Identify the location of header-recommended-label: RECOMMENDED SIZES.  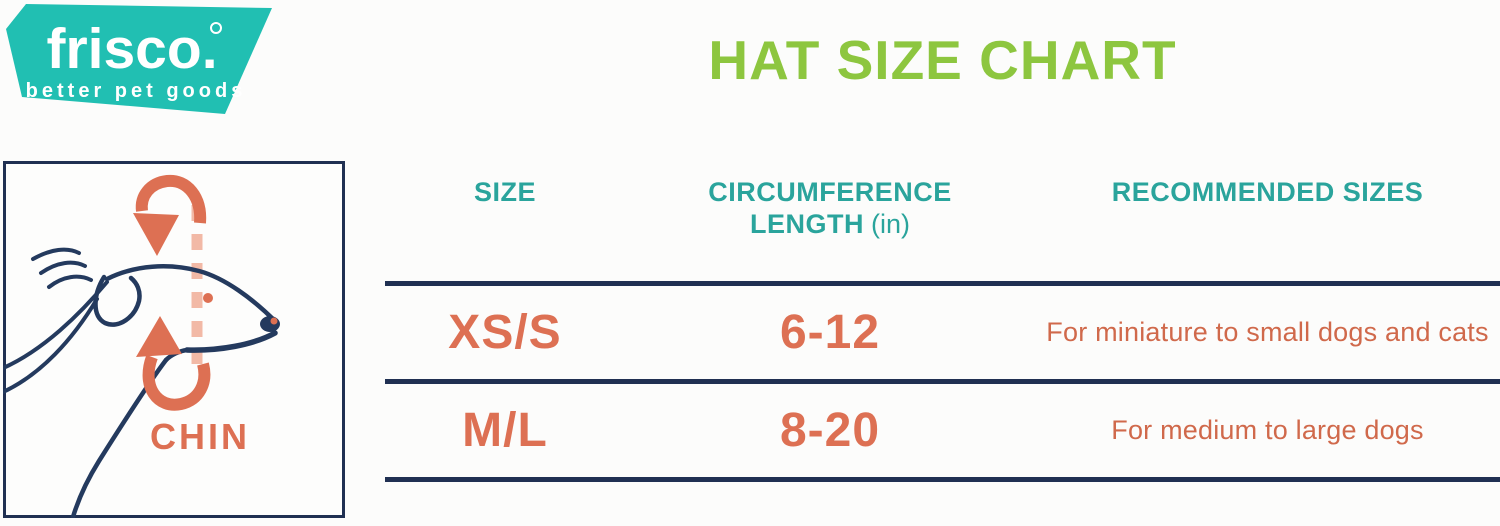
(1267, 192).